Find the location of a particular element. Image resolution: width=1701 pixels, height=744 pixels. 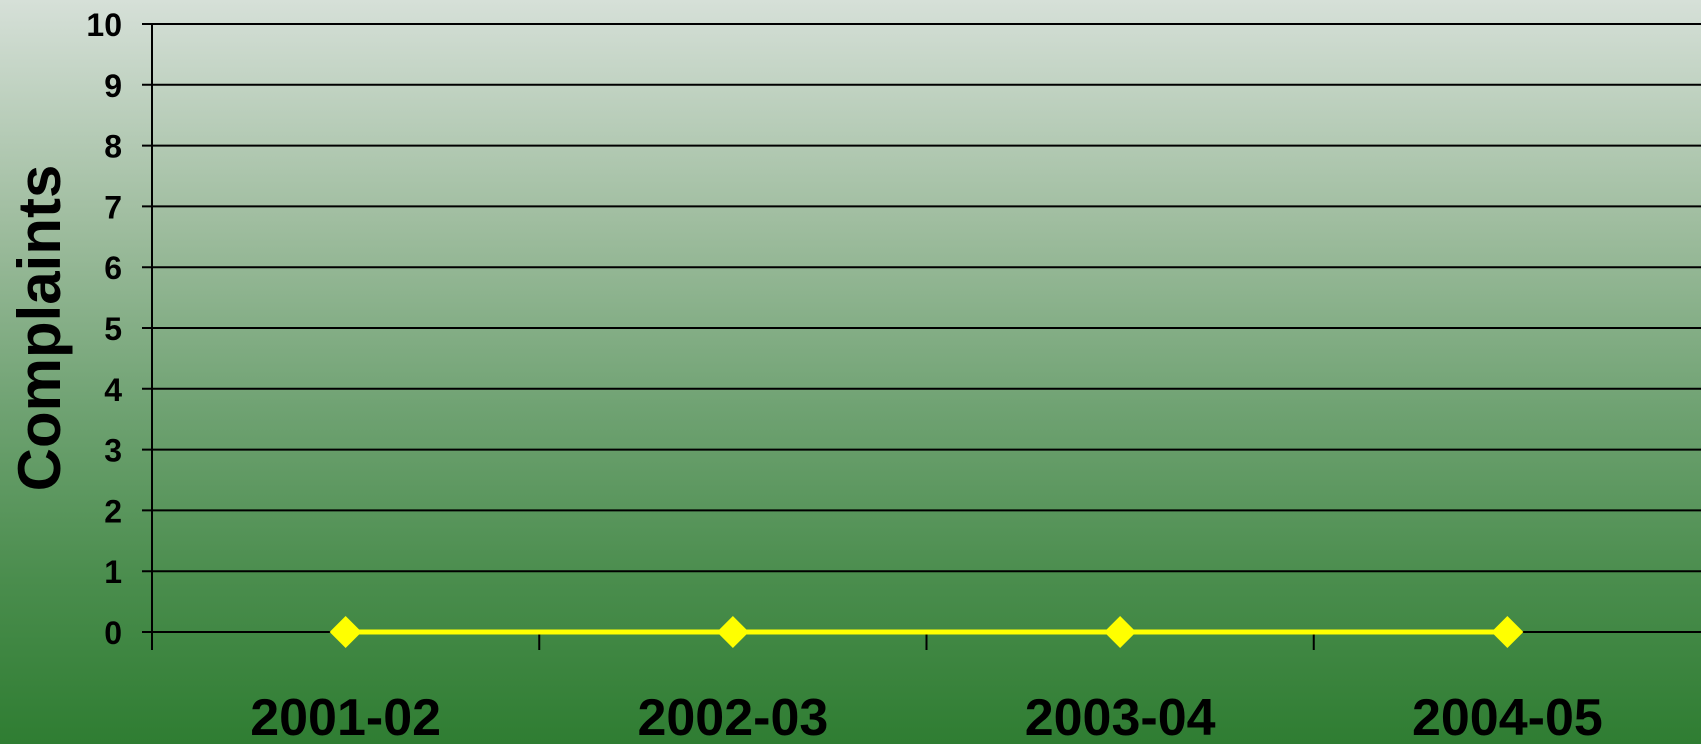

y-tick-label: 4 is located at coordinates (113, 390).